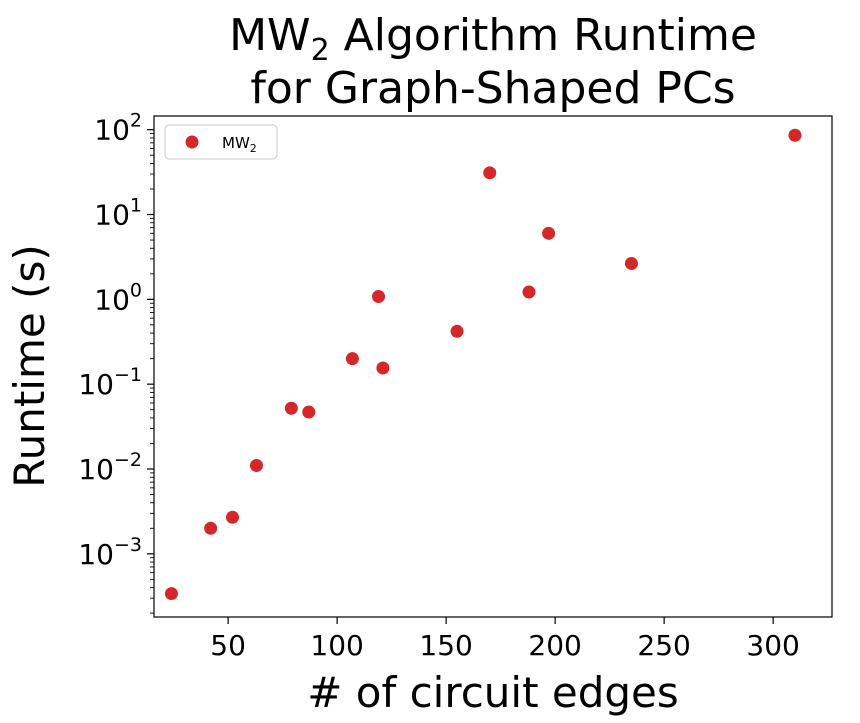  What do you see at coordinates (128, 375) in the screenshot?
I see `y-tick-exponent: −1` at bounding box center [128, 375].